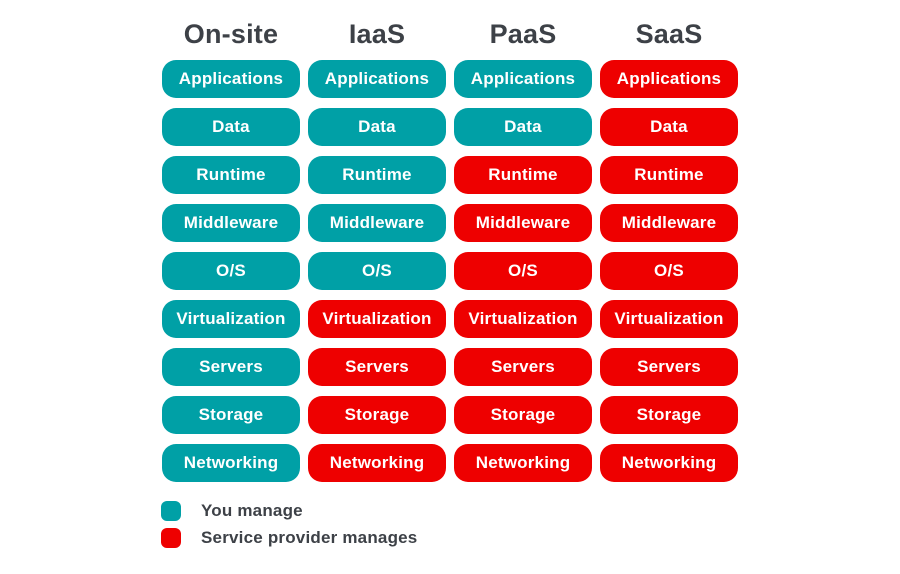  What do you see at coordinates (309, 537) in the screenshot?
I see `legend-label-provider-manages: Service provider manages` at bounding box center [309, 537].